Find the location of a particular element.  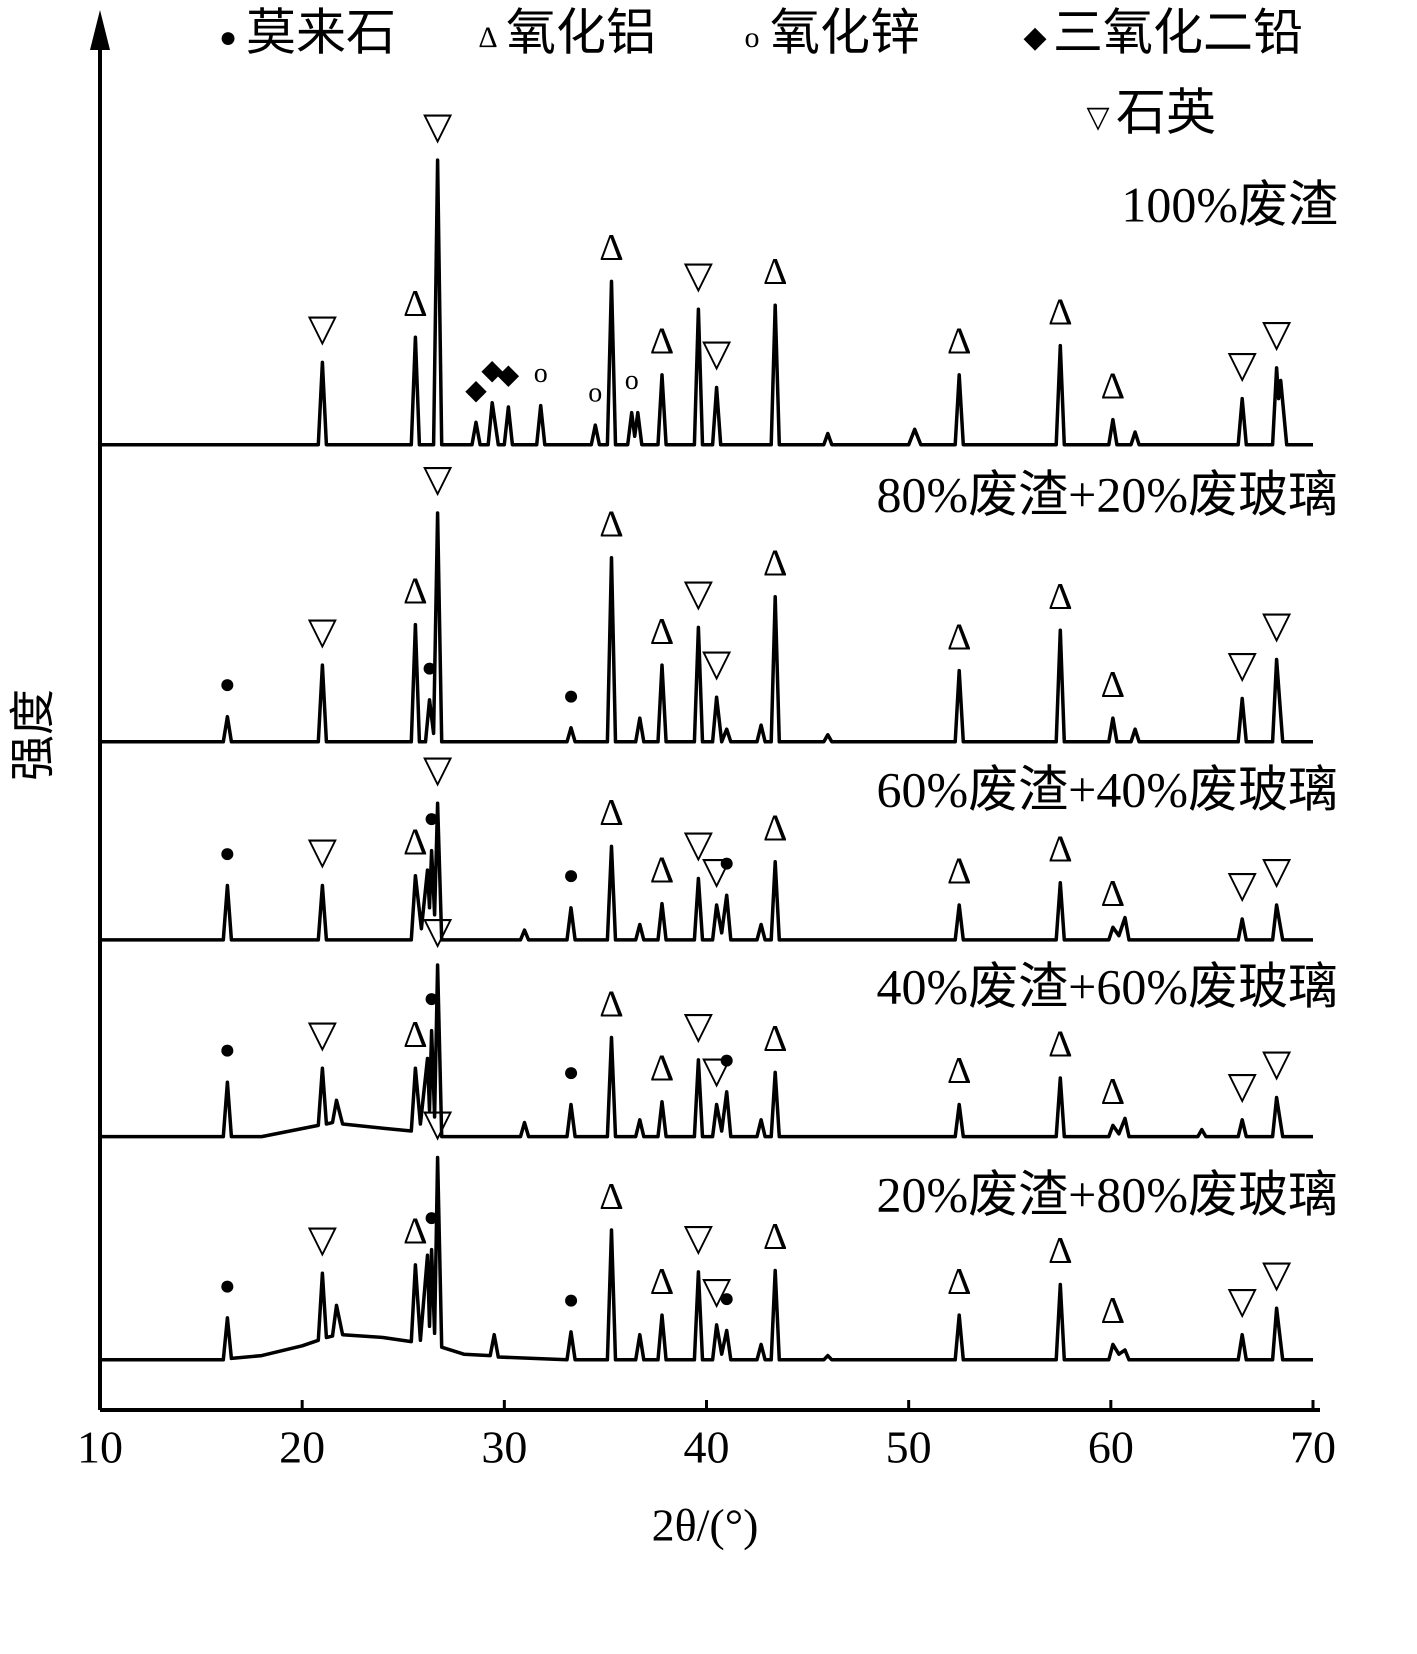

legend-label: 三氧化二铅 is located at coordinates (1178, 32).